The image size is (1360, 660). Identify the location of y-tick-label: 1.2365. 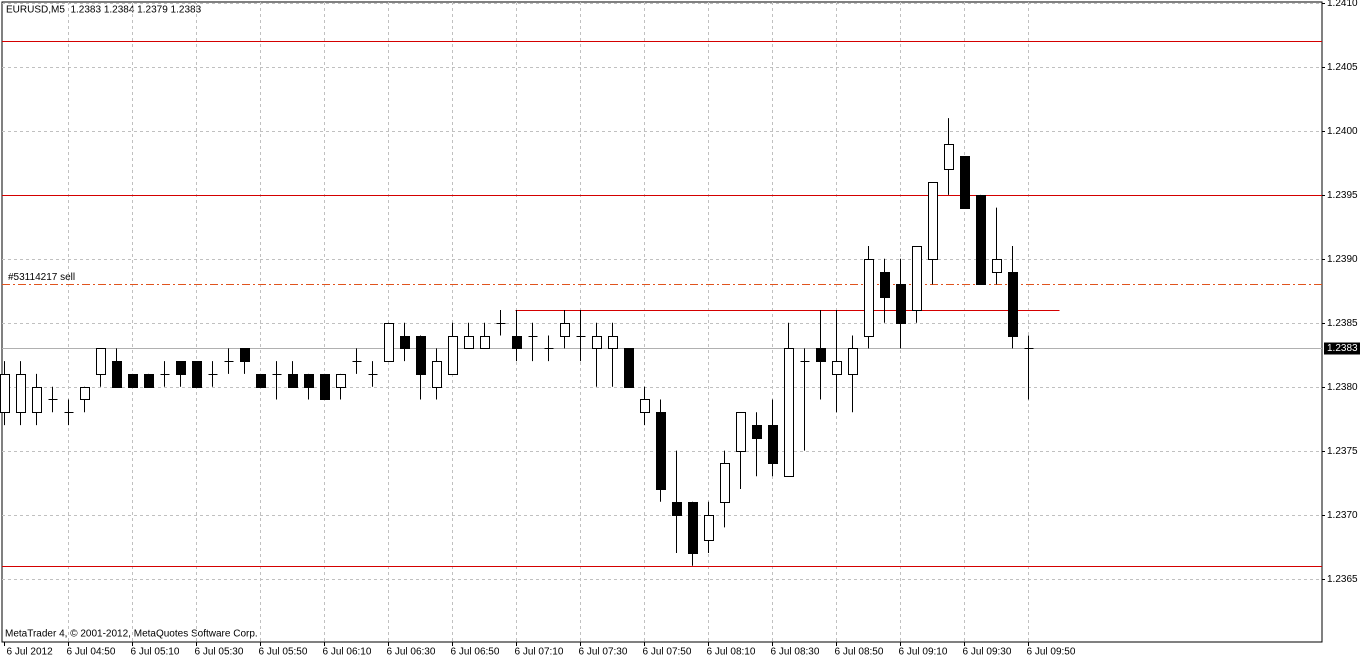
(1342, 579).